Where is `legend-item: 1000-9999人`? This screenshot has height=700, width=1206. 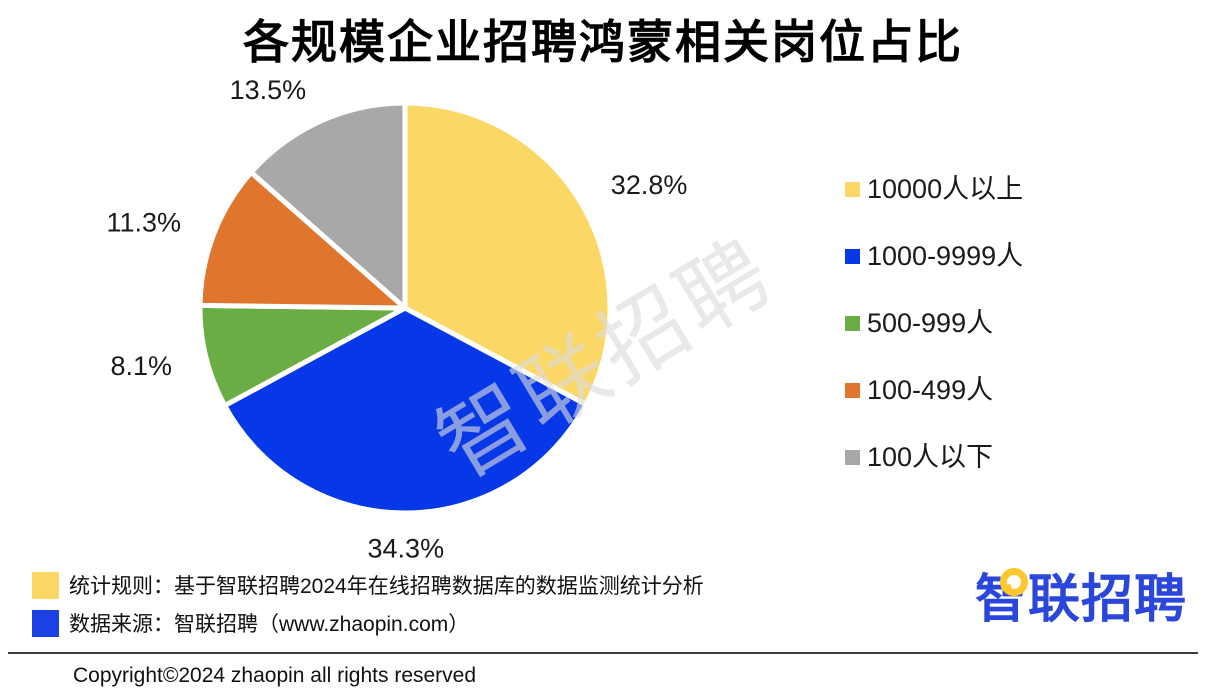 legend-item: 1000-9999人 is located at coordinates (934, 256).